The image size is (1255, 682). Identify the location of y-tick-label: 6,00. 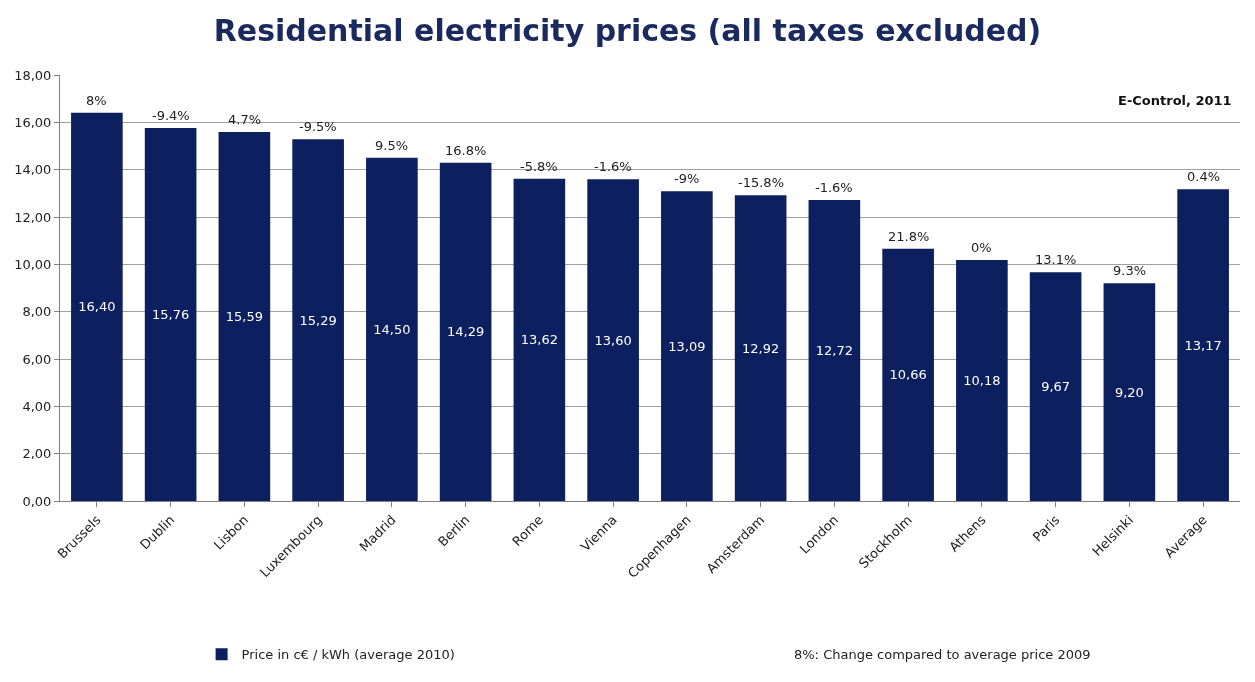
(37, 359).